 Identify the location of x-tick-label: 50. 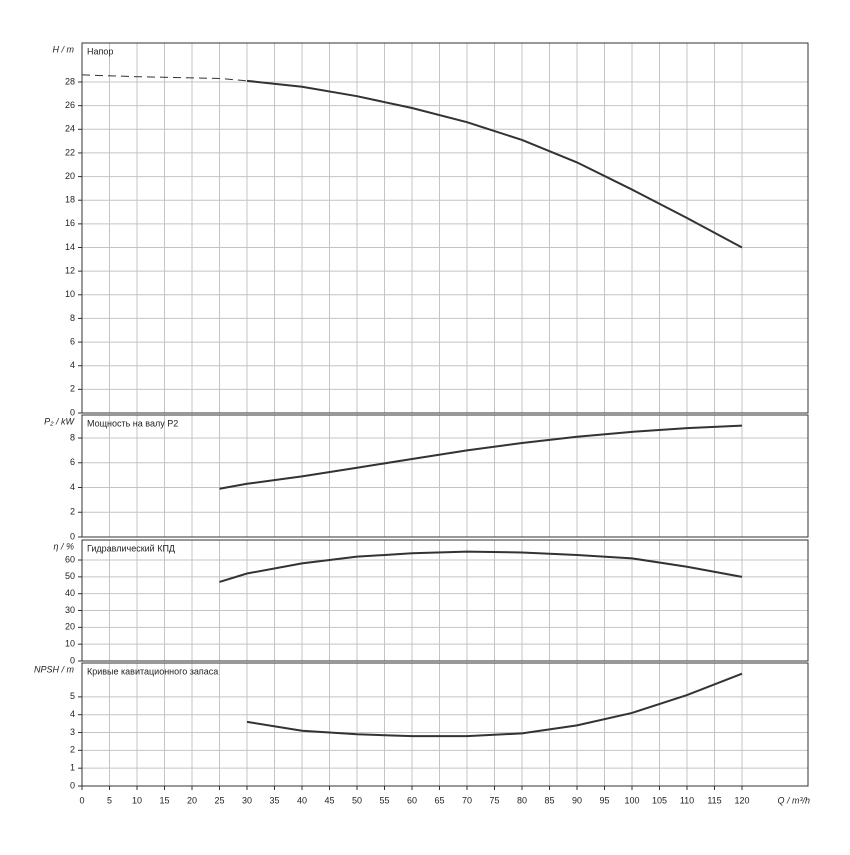
(357, 800).